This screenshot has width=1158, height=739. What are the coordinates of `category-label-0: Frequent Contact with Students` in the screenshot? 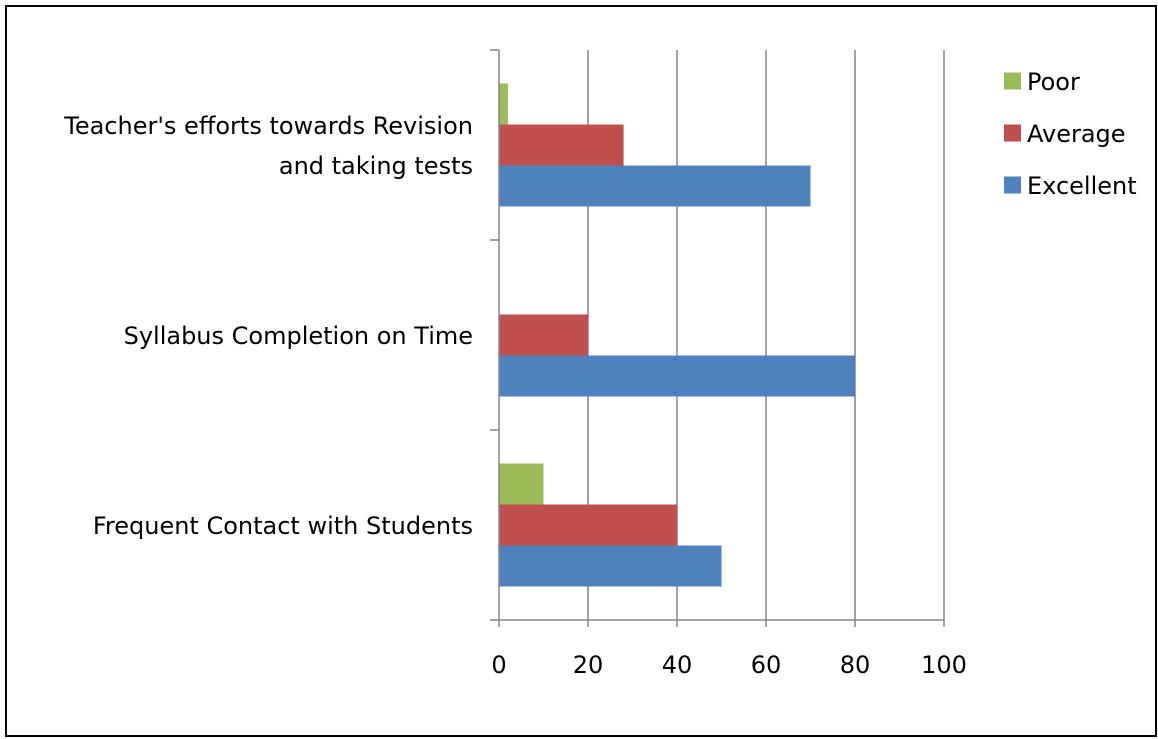 It's located at (283, 526).